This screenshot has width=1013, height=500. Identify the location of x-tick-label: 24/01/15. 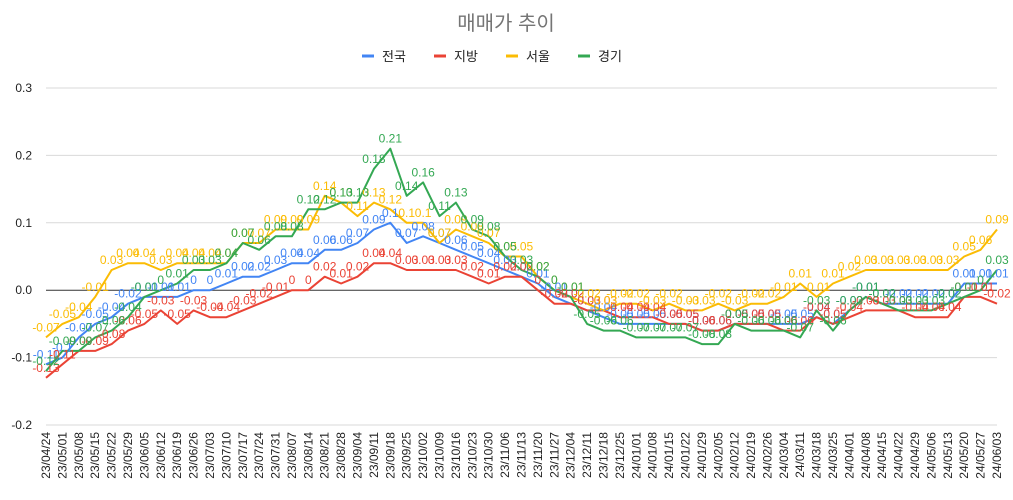
(669, 455).